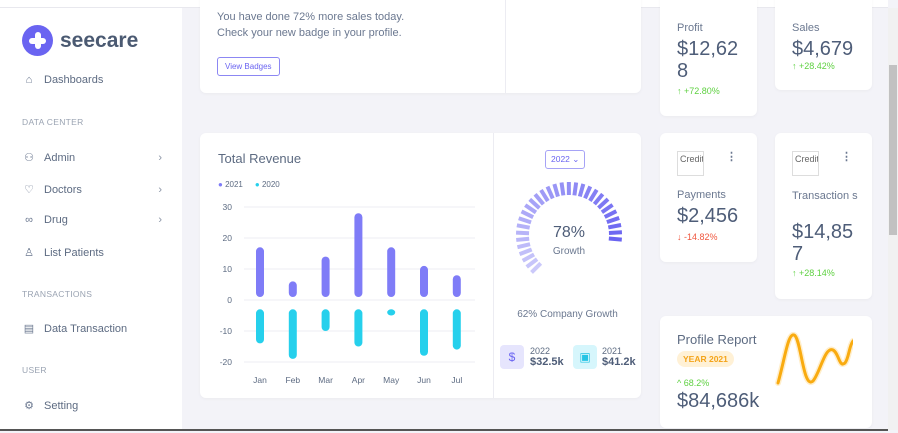 This screenshot has width=898, height=433. Describe the element at coordinates (893, 150) in the screenshot. I see `scrollbar-thumb` at that location.